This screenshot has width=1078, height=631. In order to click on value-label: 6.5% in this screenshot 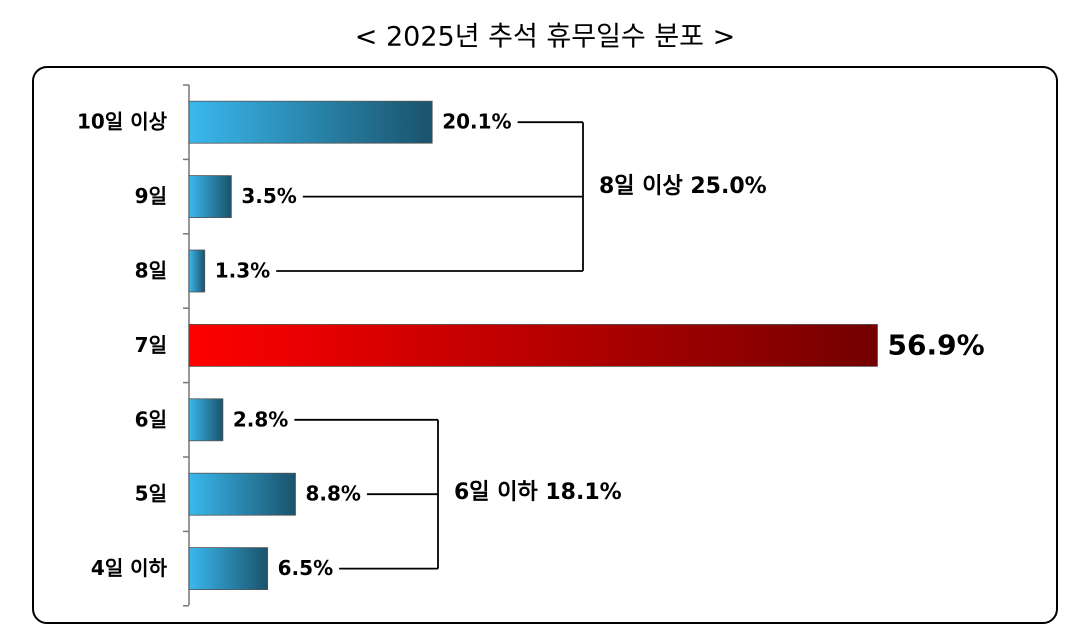, I will do `click(305, 568)`.